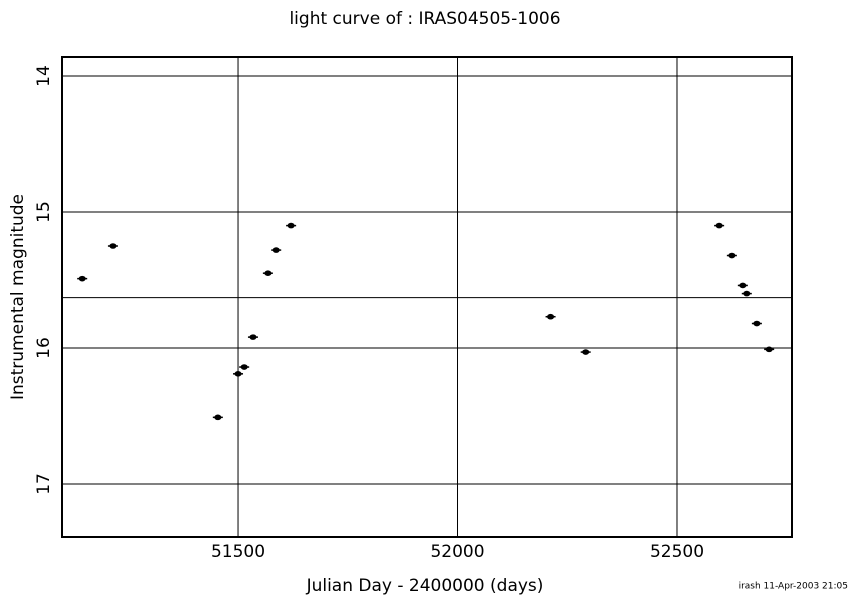  What do you see at coordinates (44, 348) in the screenshot?
I see `y-tick-label: 16` at bounding box center [44, 348].